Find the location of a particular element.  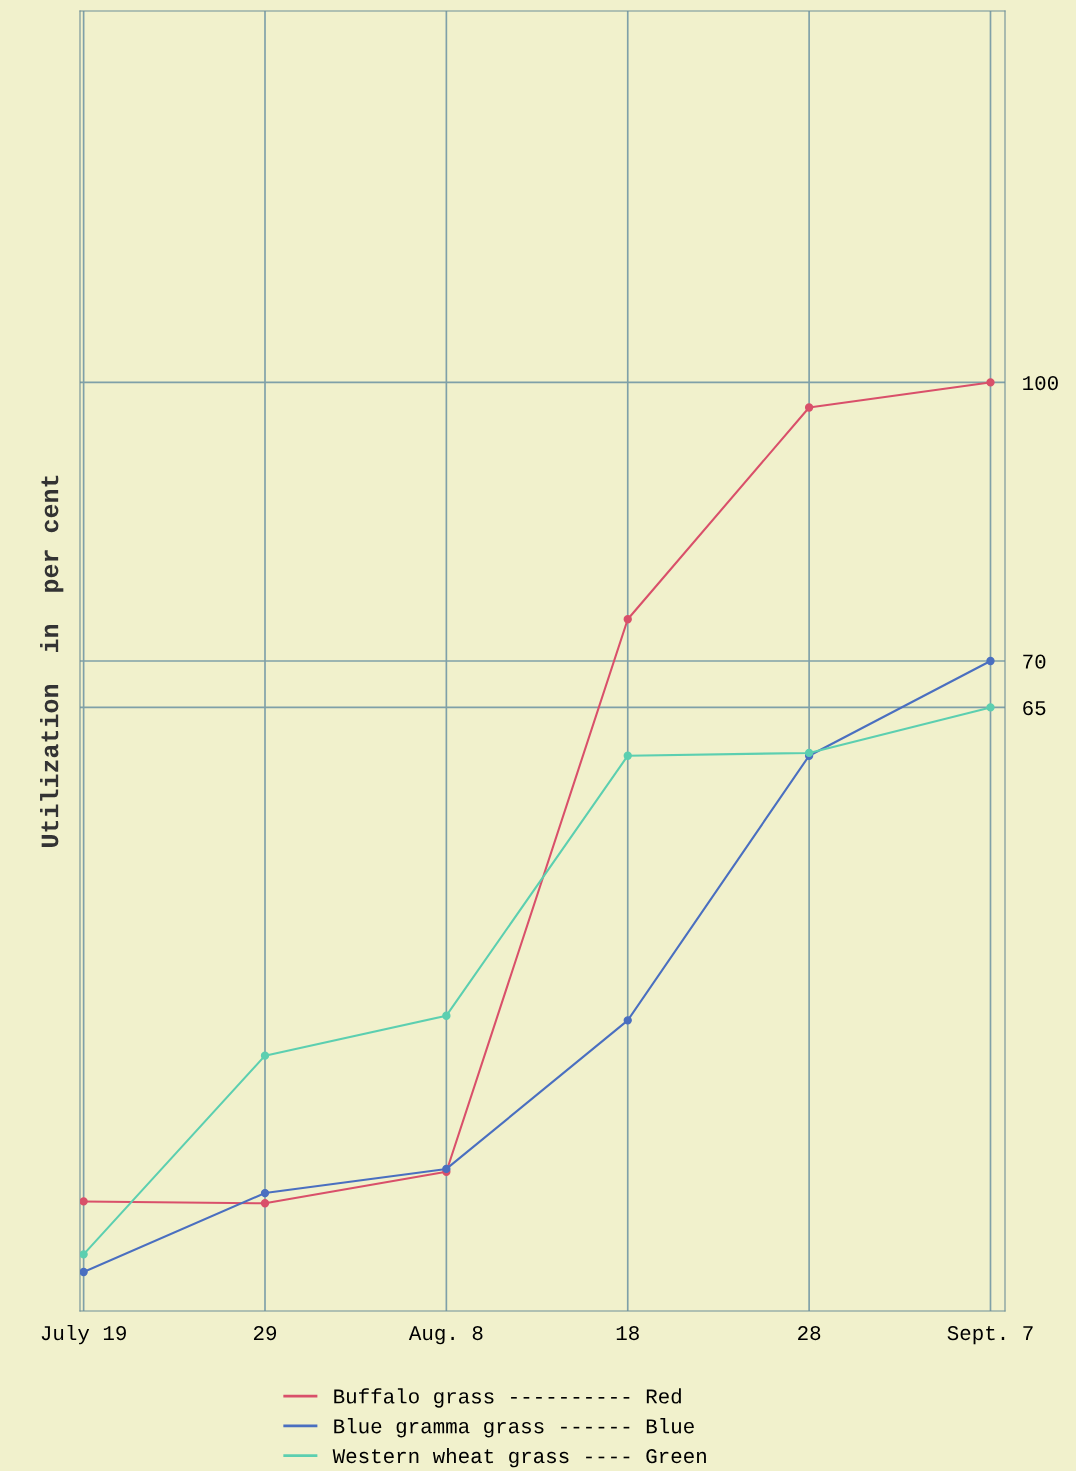

x-tick-label: 28 is located at coordinates (809, 1333).